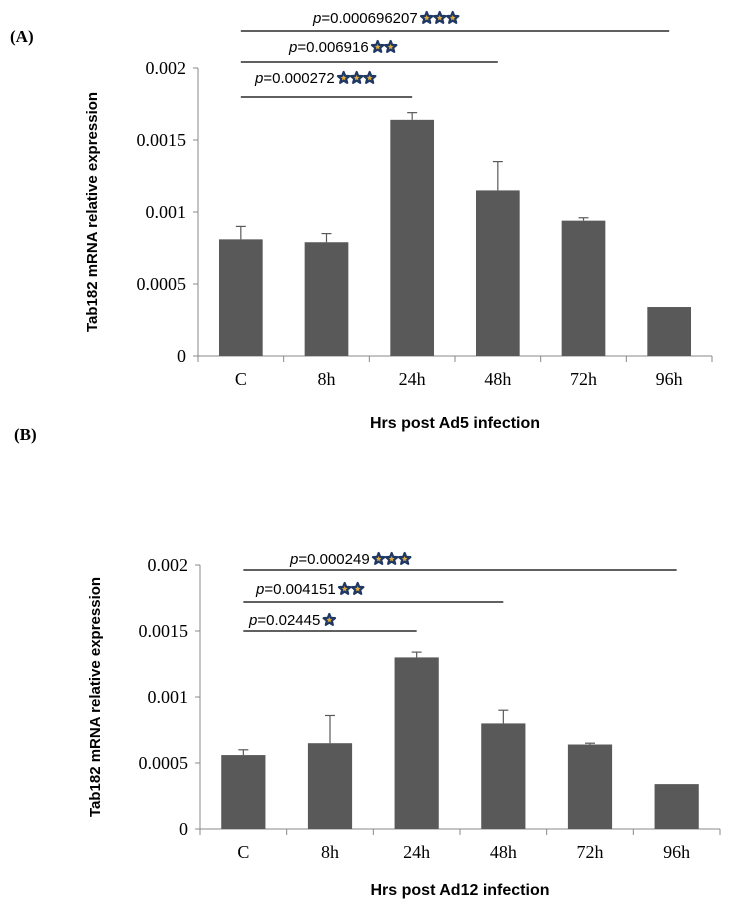  What do you see at coordinates (455, 423) in the screenshot?
I see `x-axis-title: Hrs post Ad5 infection` at bounding box center [455, 423].